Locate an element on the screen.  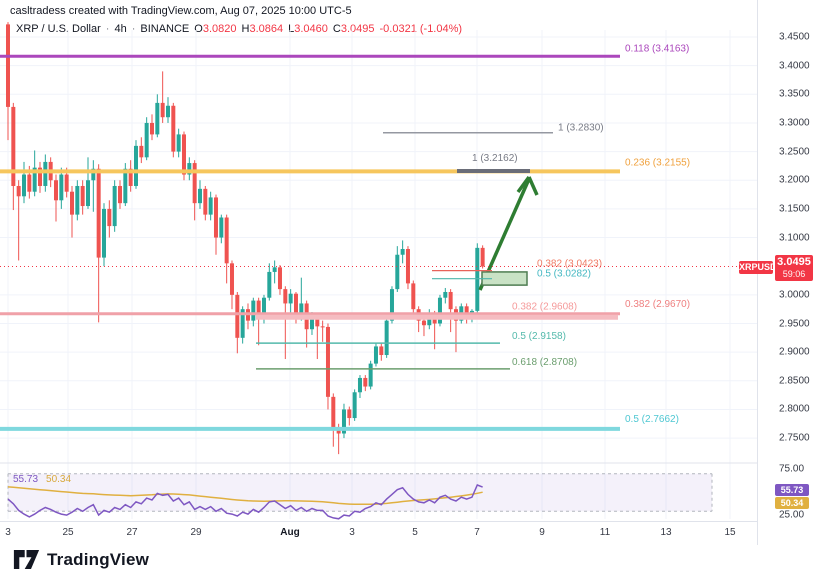
time-tick: 5 is located at coordinates (415, 532).